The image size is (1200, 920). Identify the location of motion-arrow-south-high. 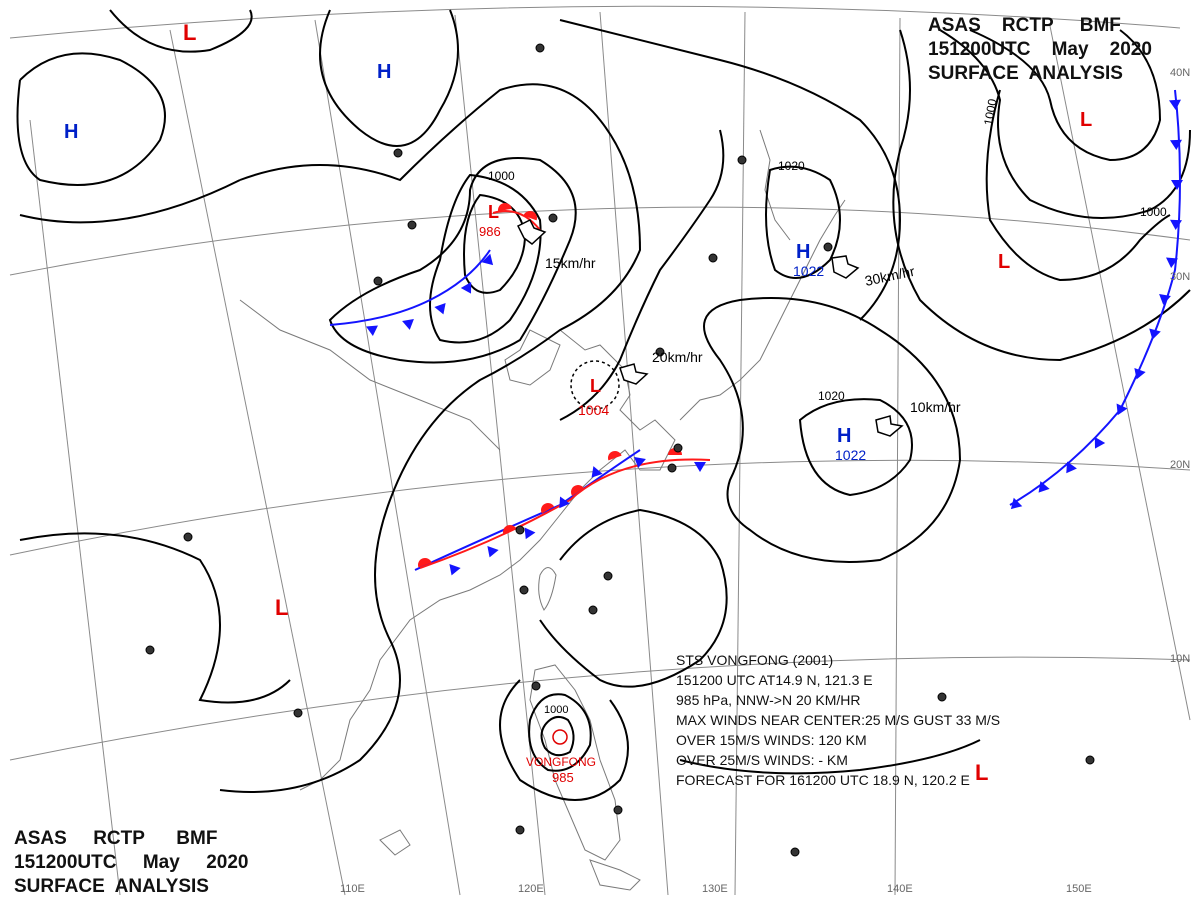
(889, 426).